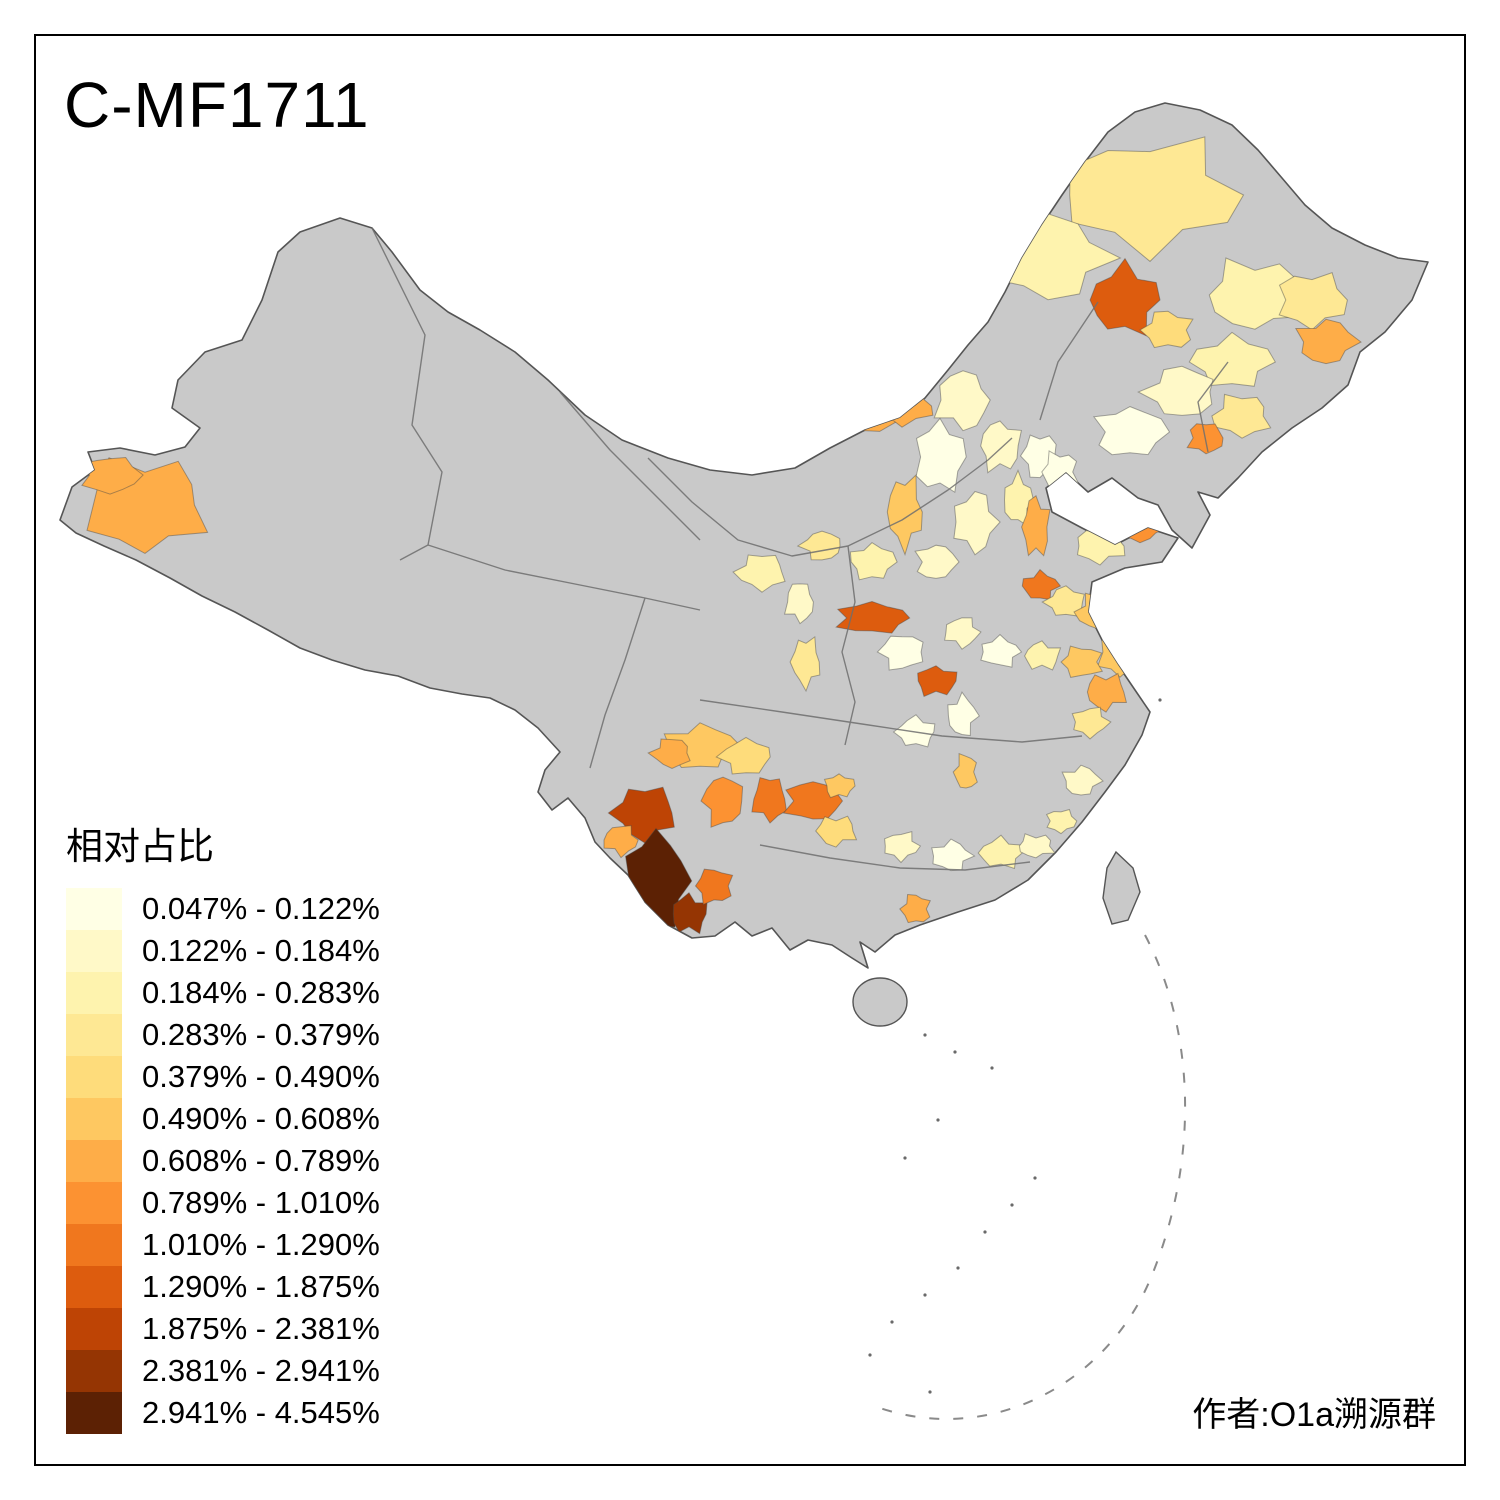  I want to click on legend-row: 1.010% - 1.290%, so click(223, 1245).